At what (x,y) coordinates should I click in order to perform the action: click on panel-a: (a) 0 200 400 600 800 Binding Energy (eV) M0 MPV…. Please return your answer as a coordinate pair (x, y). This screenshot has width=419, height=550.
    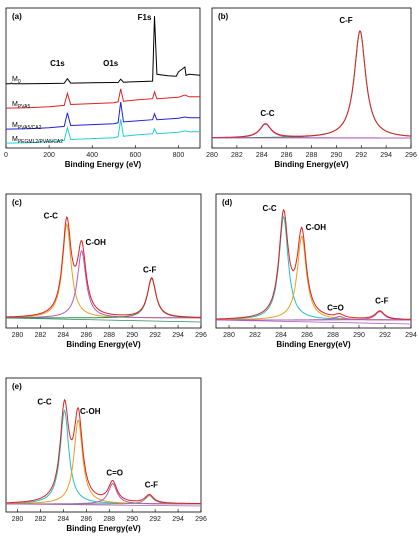
    Looking at the image, I should click on (102, 88).